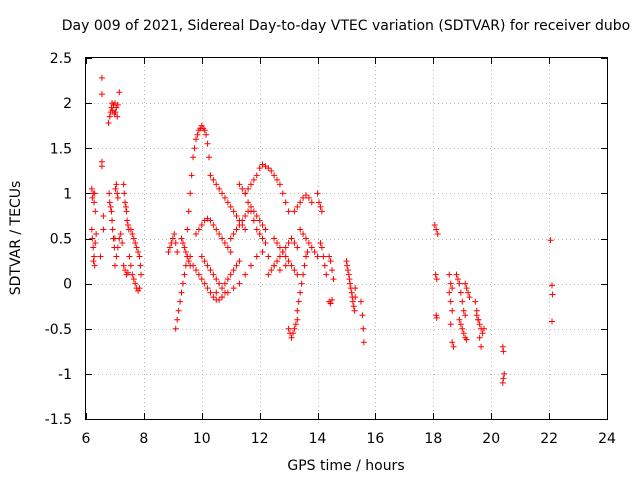 The width and height of the screenshot is (640, 480). Describe the element at coordinates (16, 238) in the screenshot. I see `y-axis-label: SDTVAR / TECUs` at that location.